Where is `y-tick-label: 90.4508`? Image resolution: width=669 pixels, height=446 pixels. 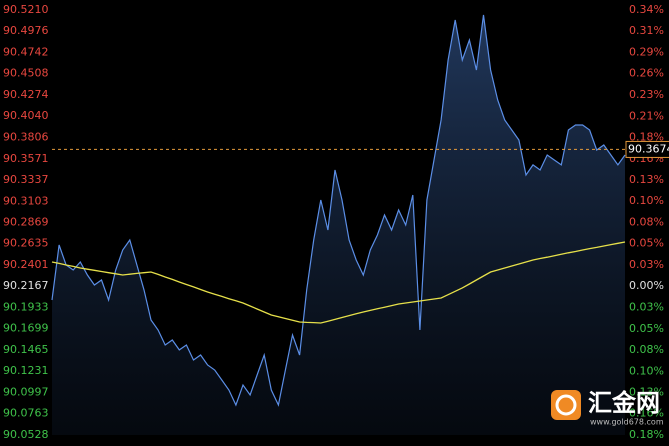 y-tick-label: 90.4508 is located at coordinates (26, 73).